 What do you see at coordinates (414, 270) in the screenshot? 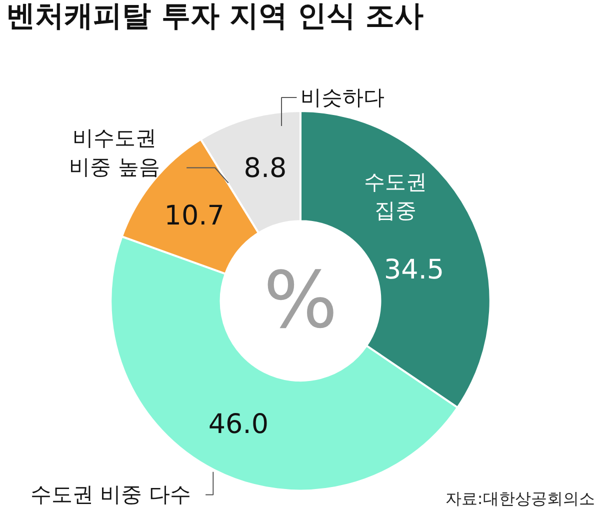
I see `data-label: 34.5` at bounding box center [414, 270].